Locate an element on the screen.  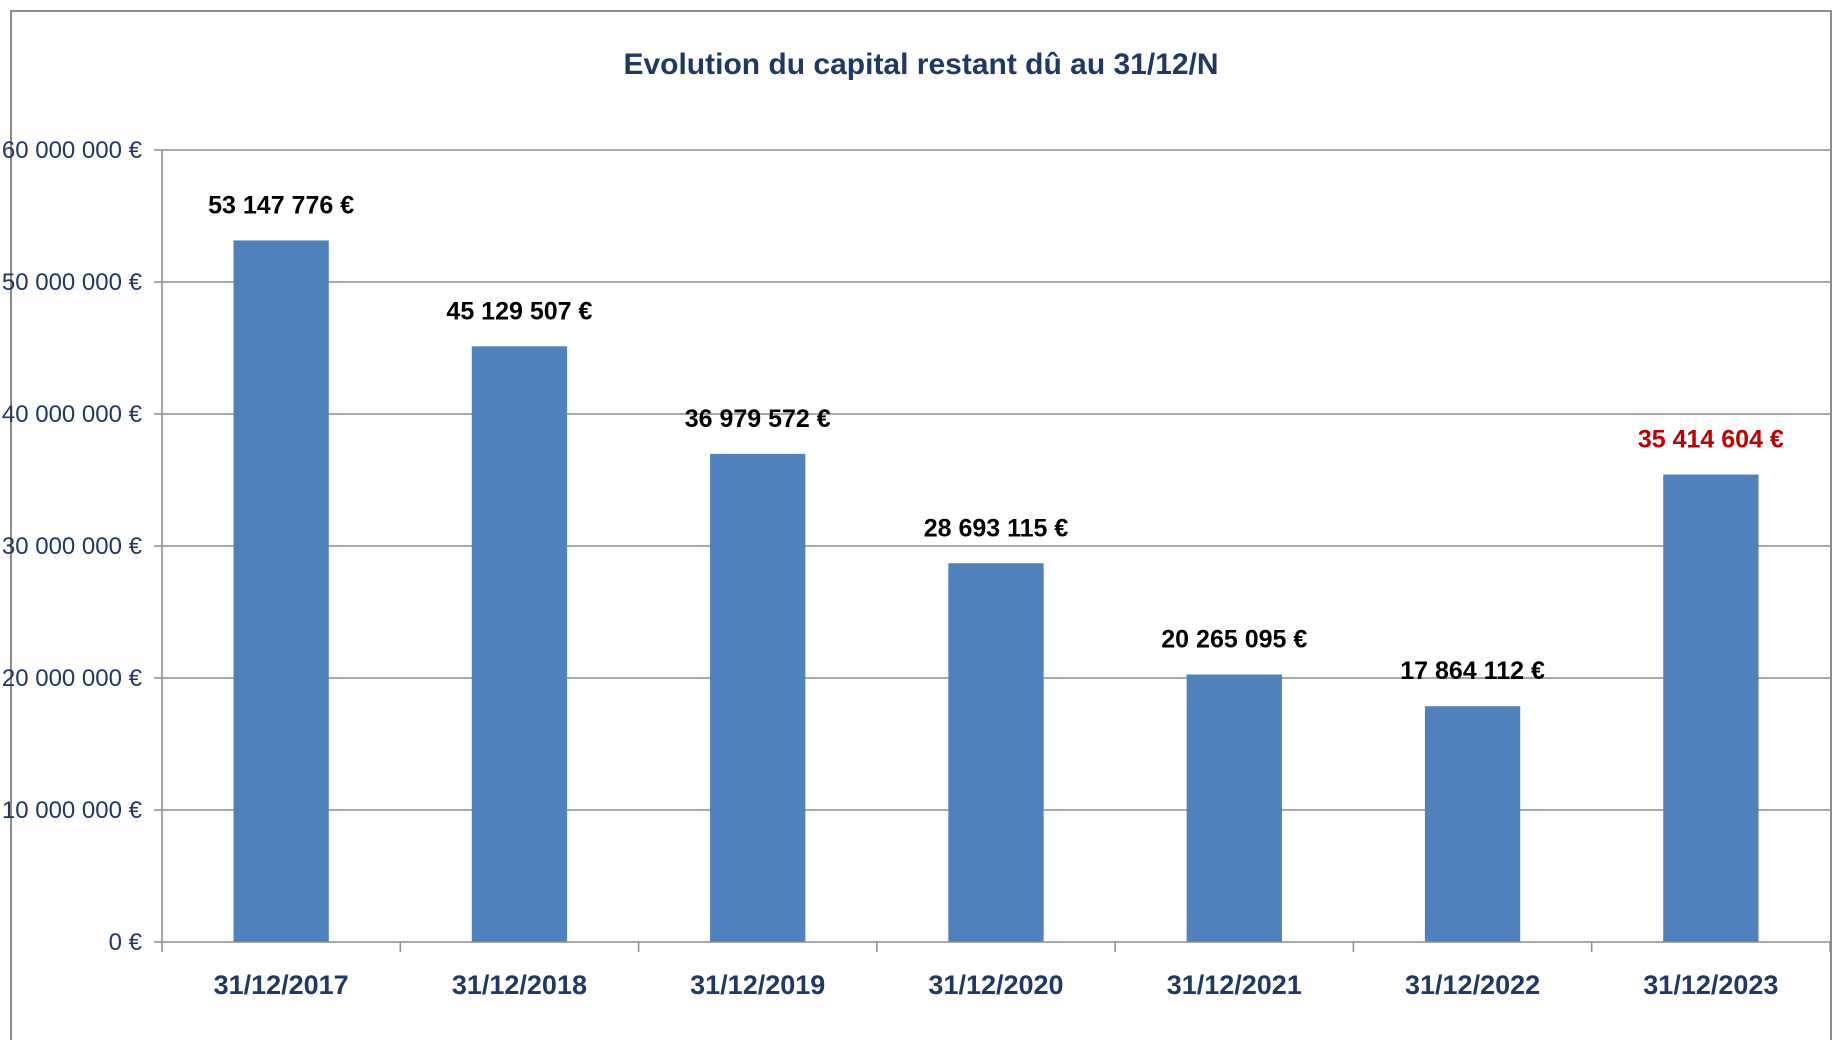
y-tick-label: 40 000 000 € is located at coordinates (72, 414).